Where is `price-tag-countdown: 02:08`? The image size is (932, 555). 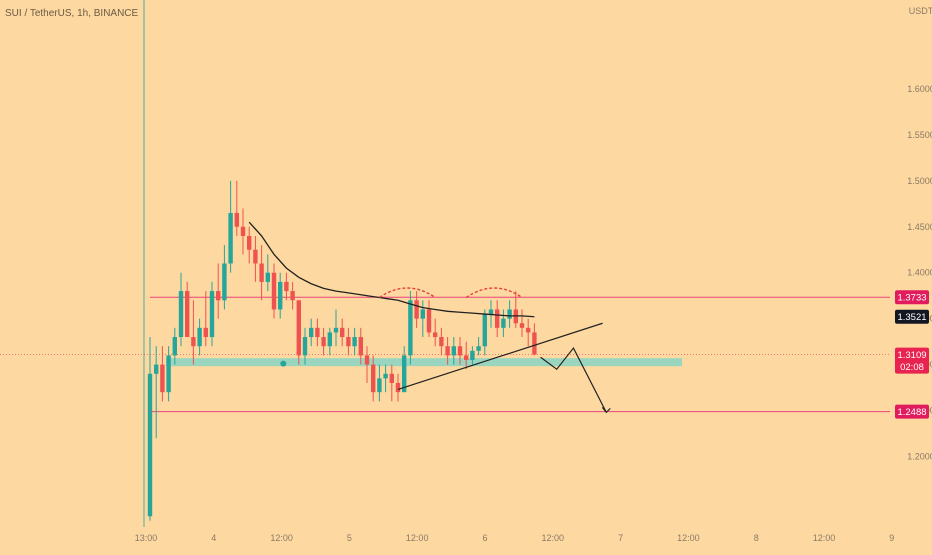 price-tag-countdown: 02:08 is located at coordinates (912, 367).